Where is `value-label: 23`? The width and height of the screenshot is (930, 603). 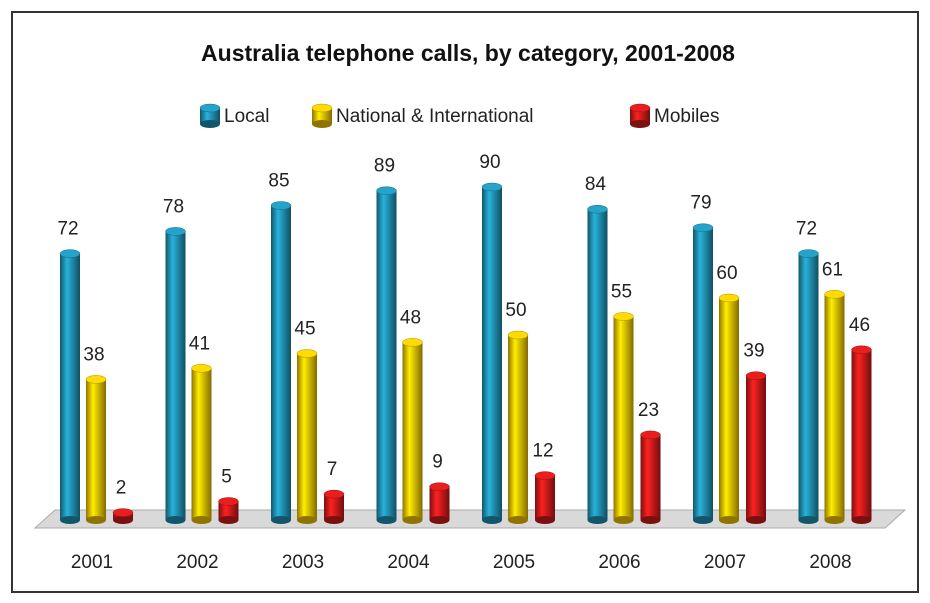 value-label: 23 is located at coordinates (648, 410).